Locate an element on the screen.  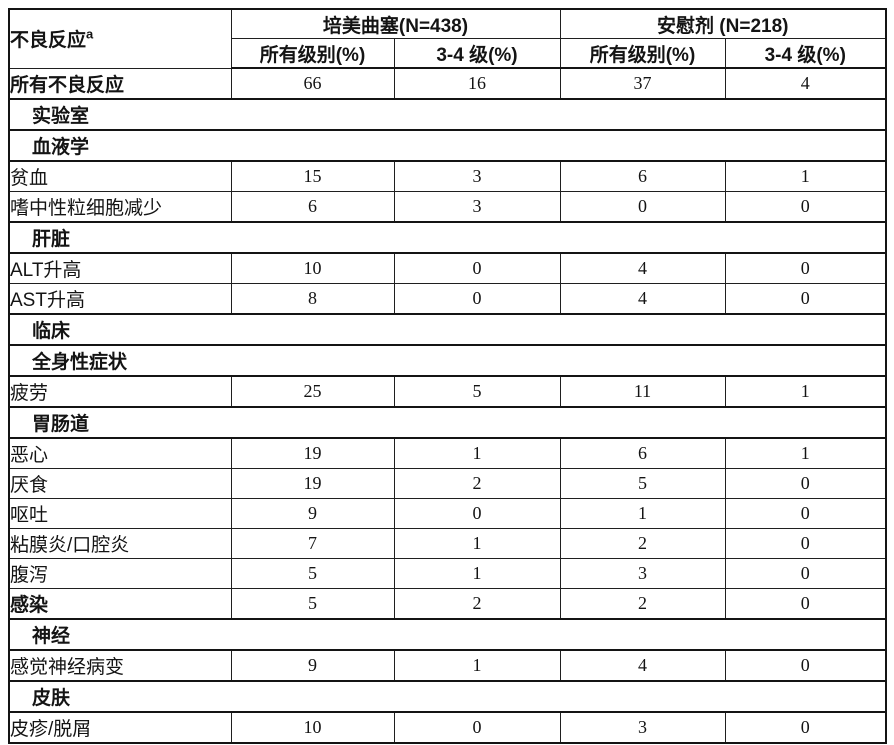
table-row: 厌食 19 2 5 0 is located at coordinates (447, 483).